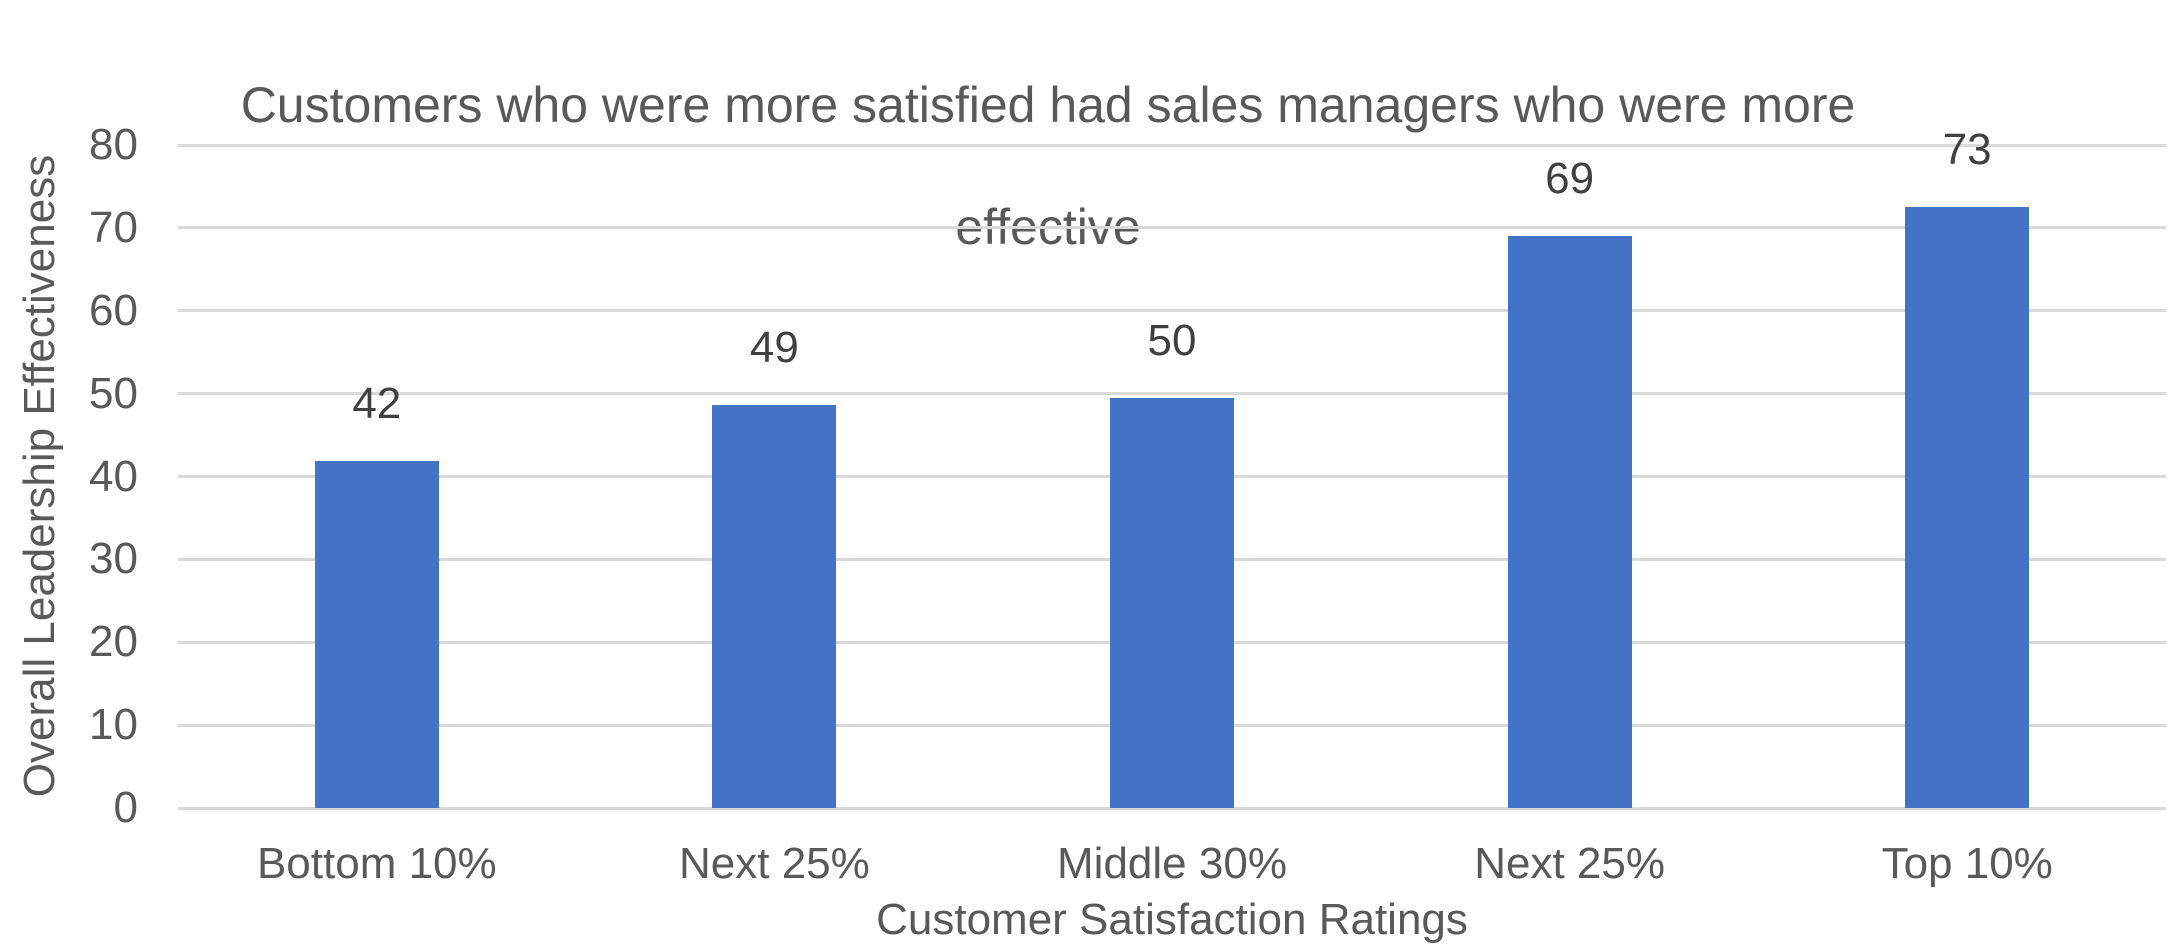  I want to click on y-tick-label: 40, so click(113, 476).